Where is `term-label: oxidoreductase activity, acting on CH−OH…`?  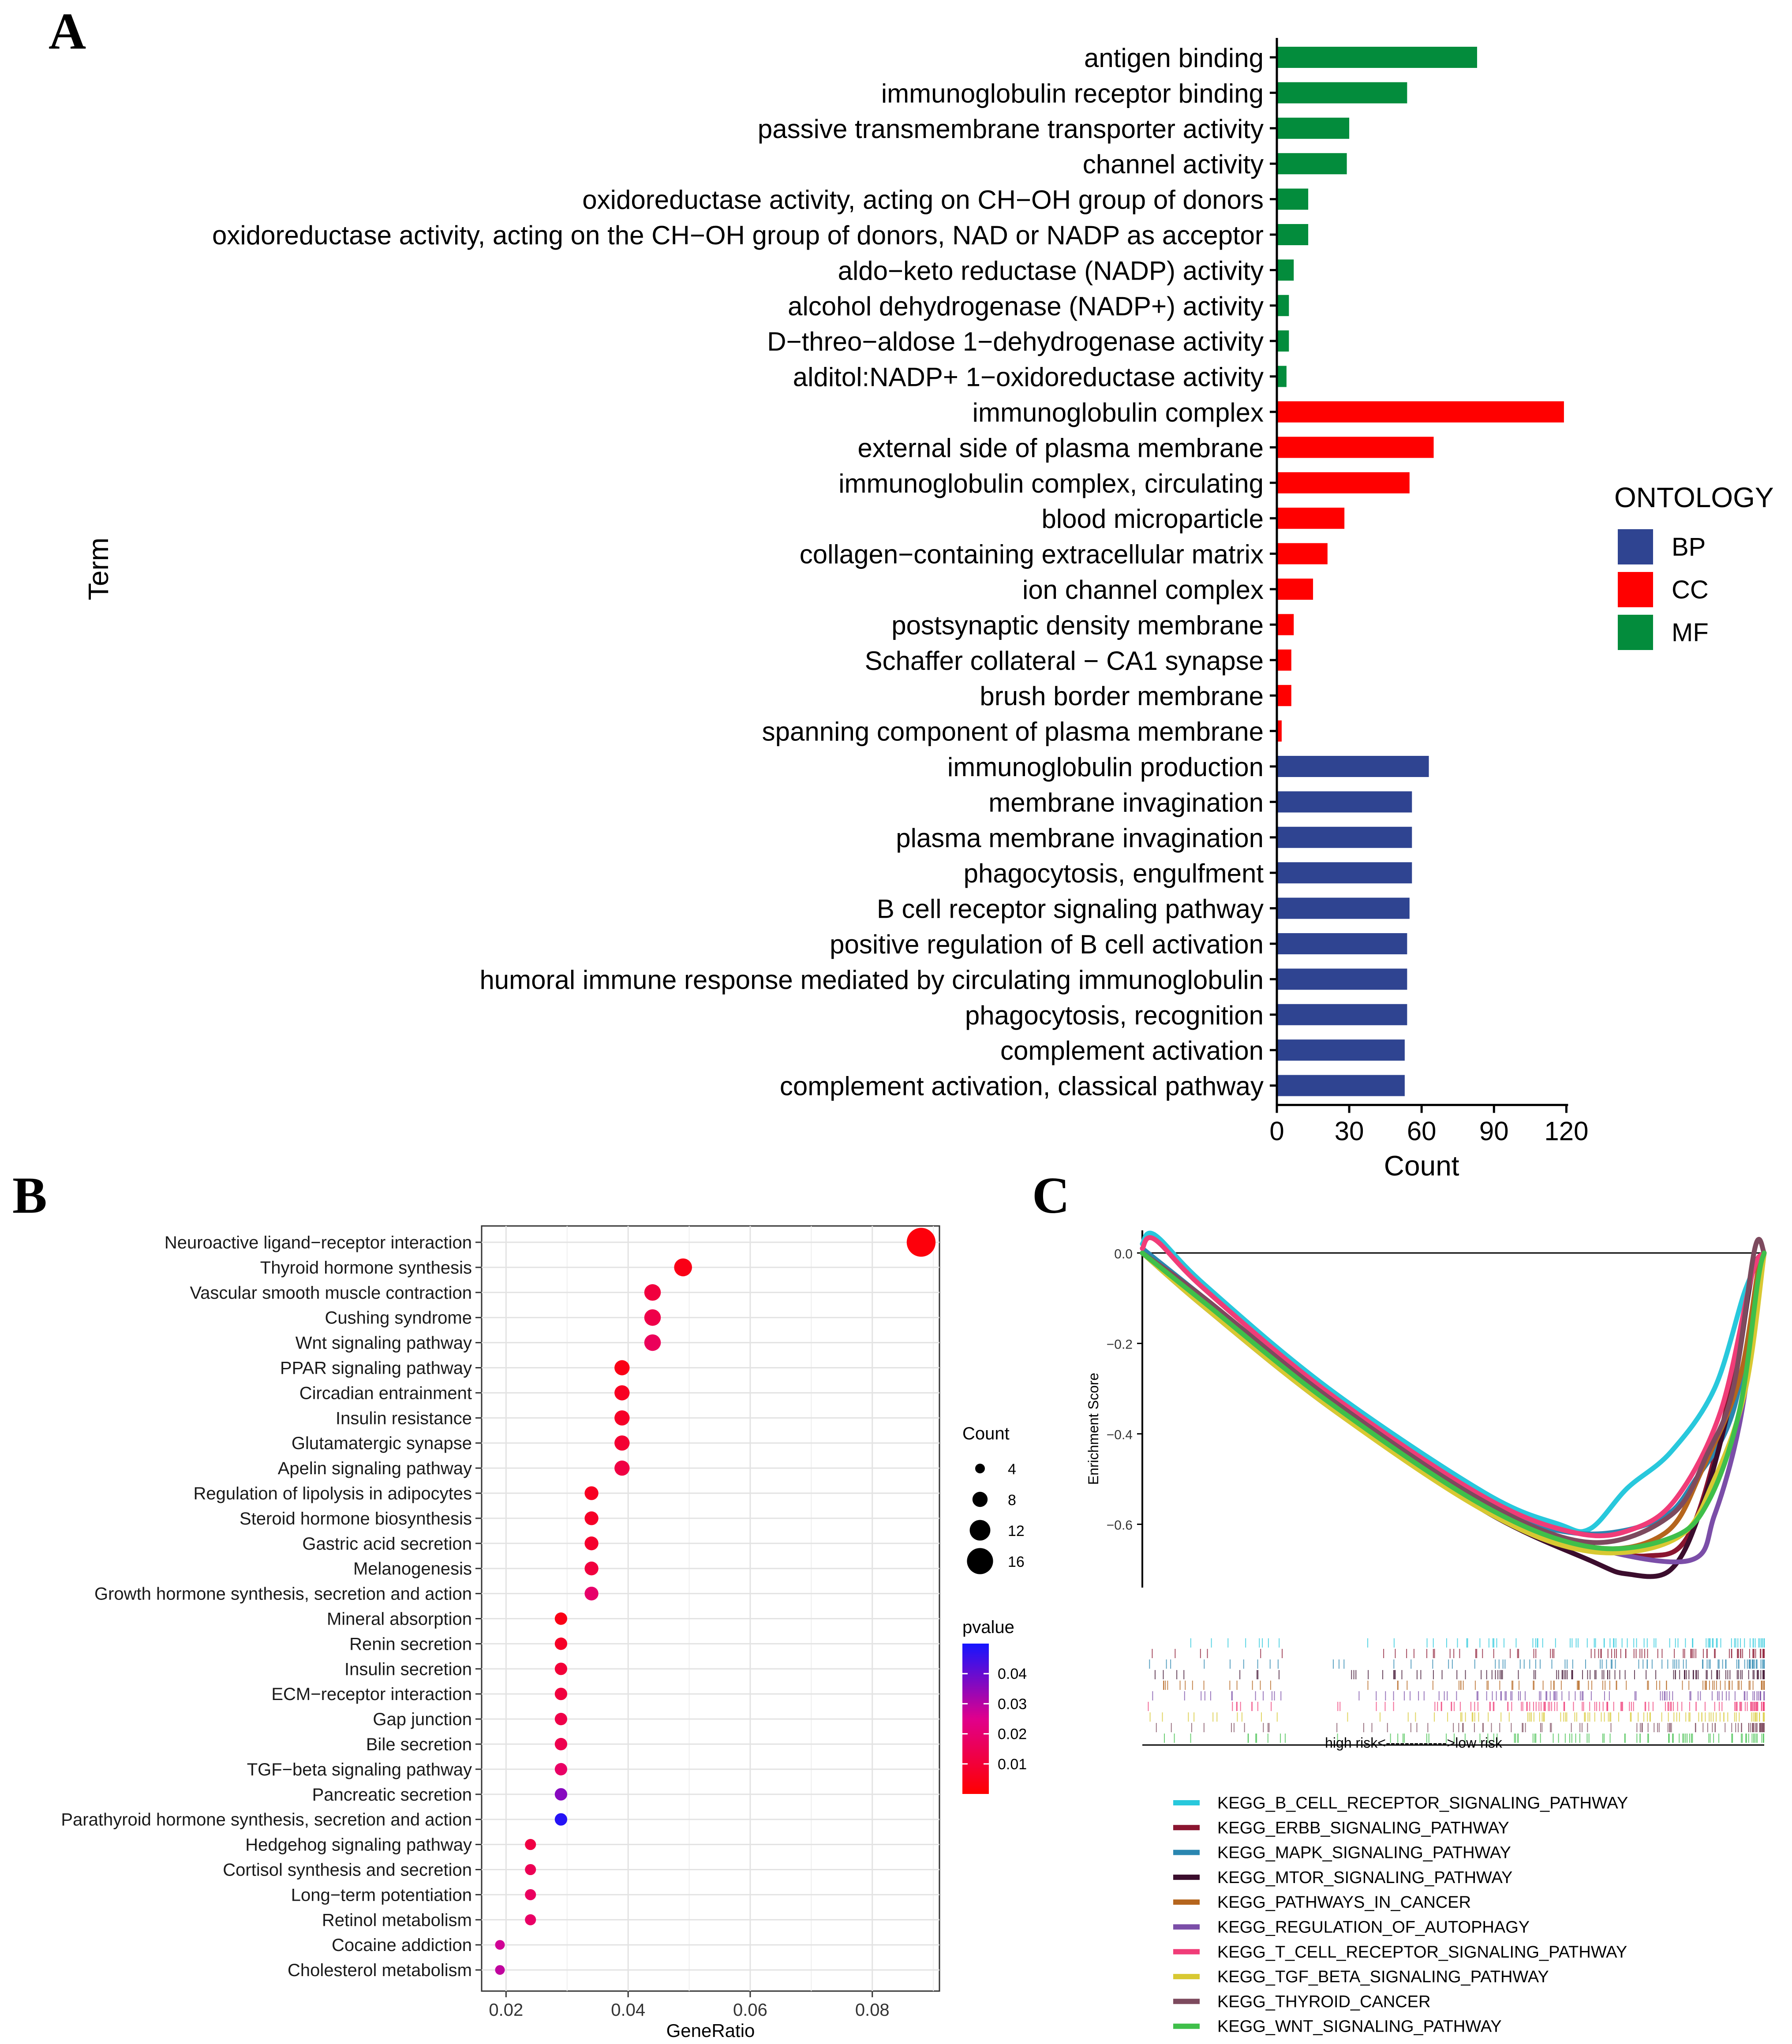
term-label: oxidoreductase activity, acting on CH−OH… is located at coordinates (923, 200).